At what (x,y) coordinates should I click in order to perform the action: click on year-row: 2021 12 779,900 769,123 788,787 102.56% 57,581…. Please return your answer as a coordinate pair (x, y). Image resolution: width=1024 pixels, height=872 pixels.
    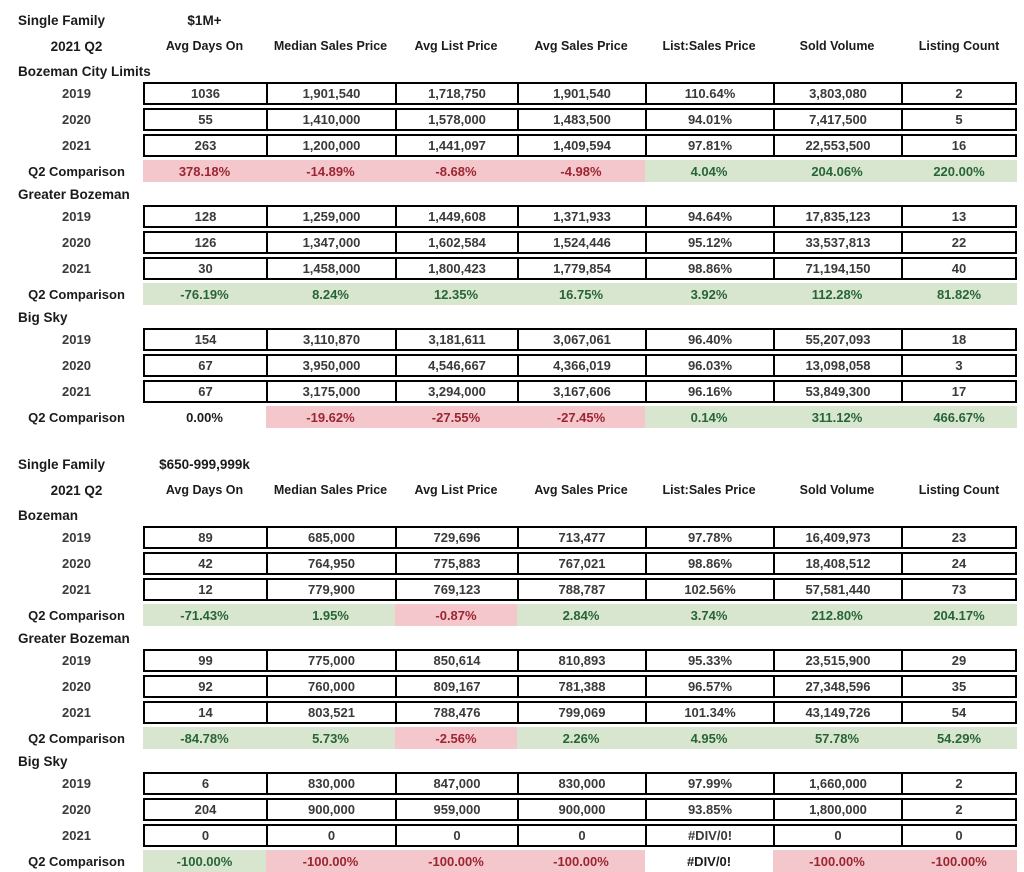
    Looking at the image, I should click on (513, 589).